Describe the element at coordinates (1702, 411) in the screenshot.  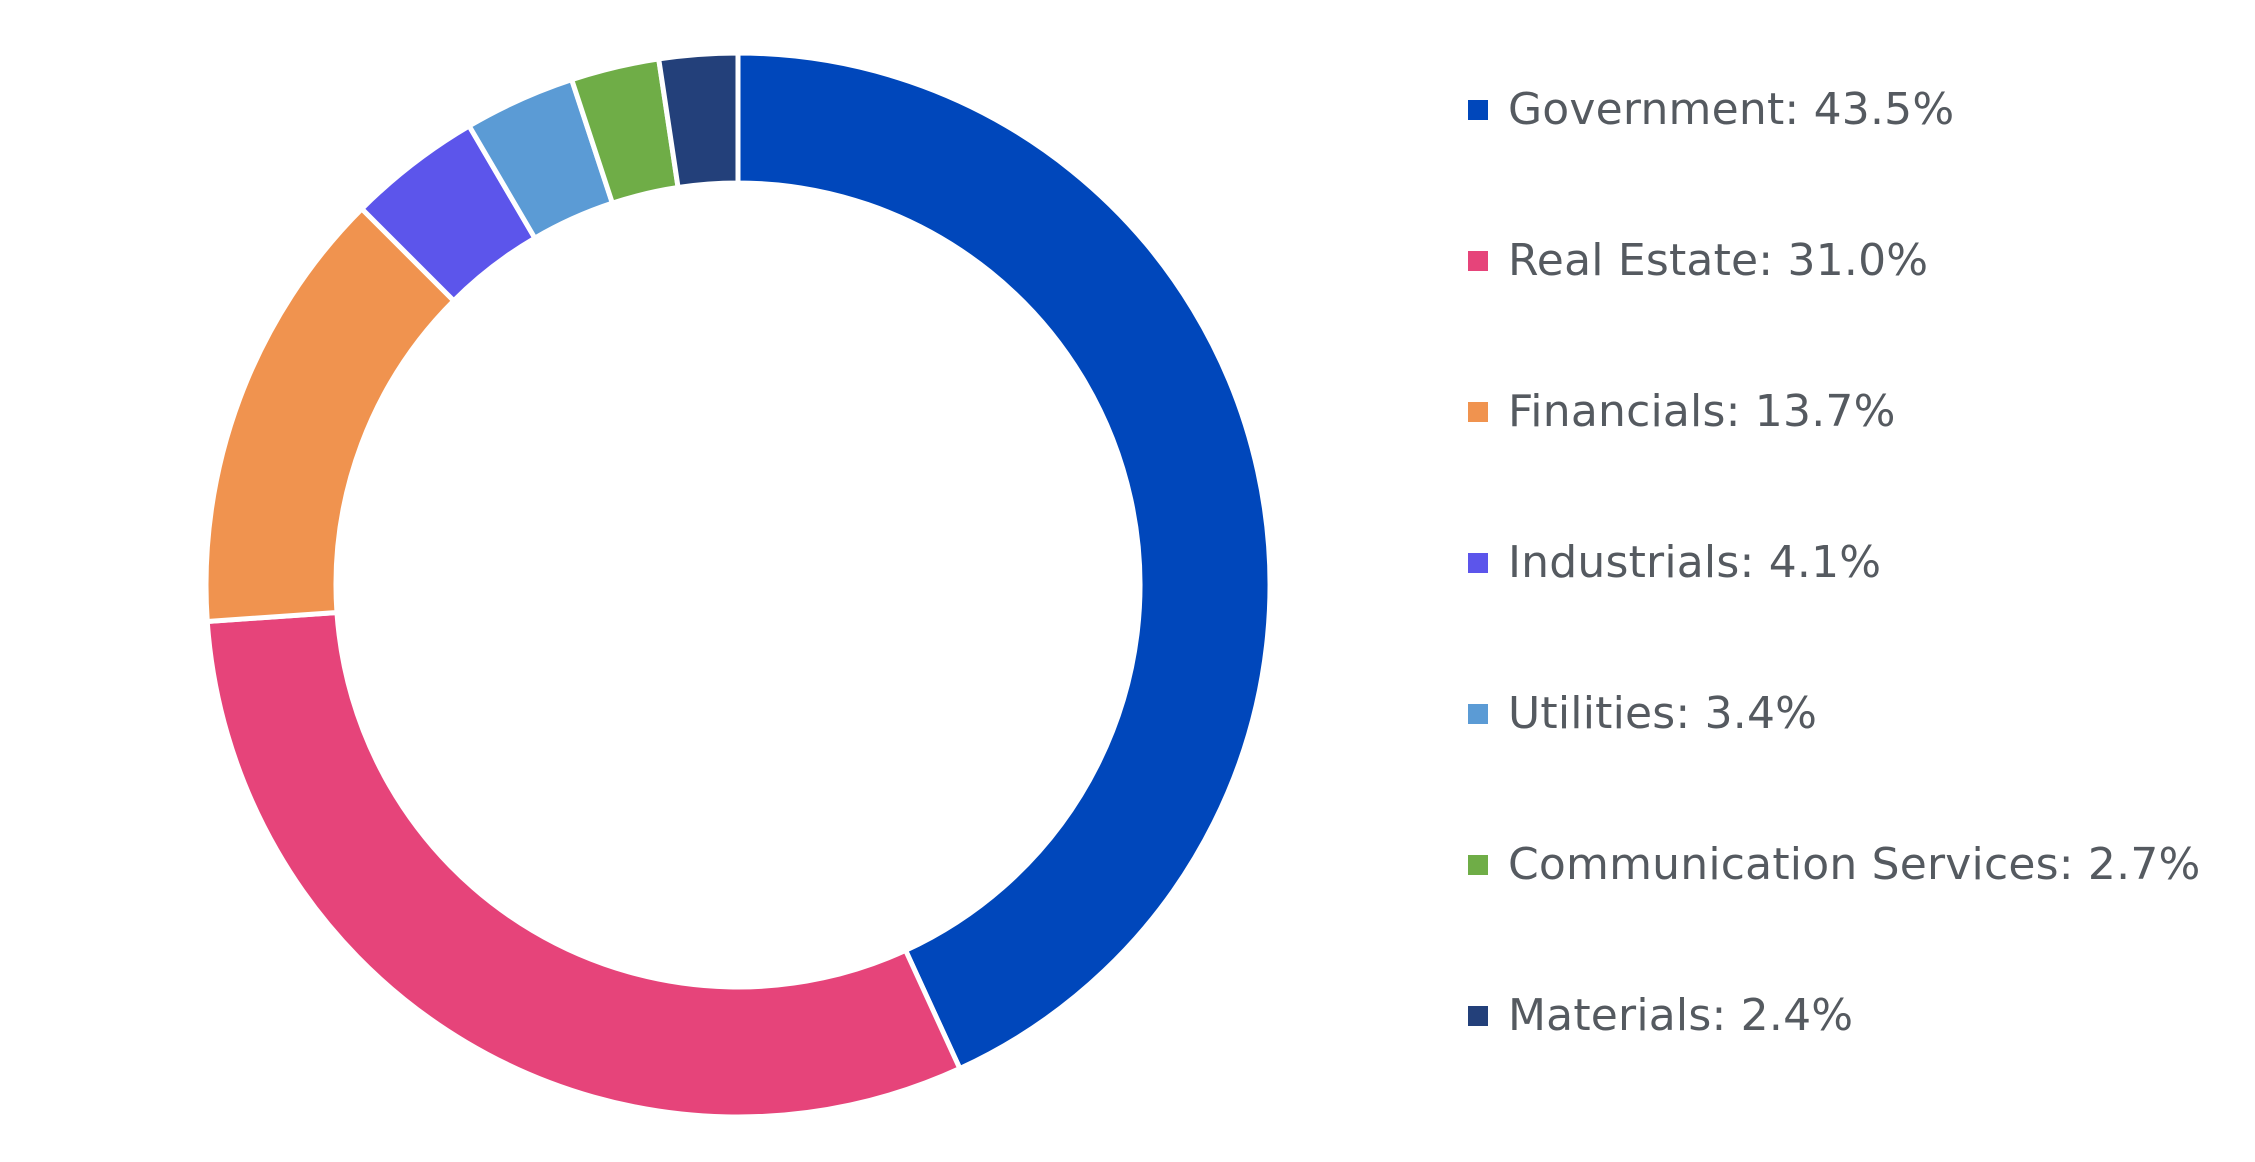
I see `legend-label-financials: Financials: 13.7%` at that location.